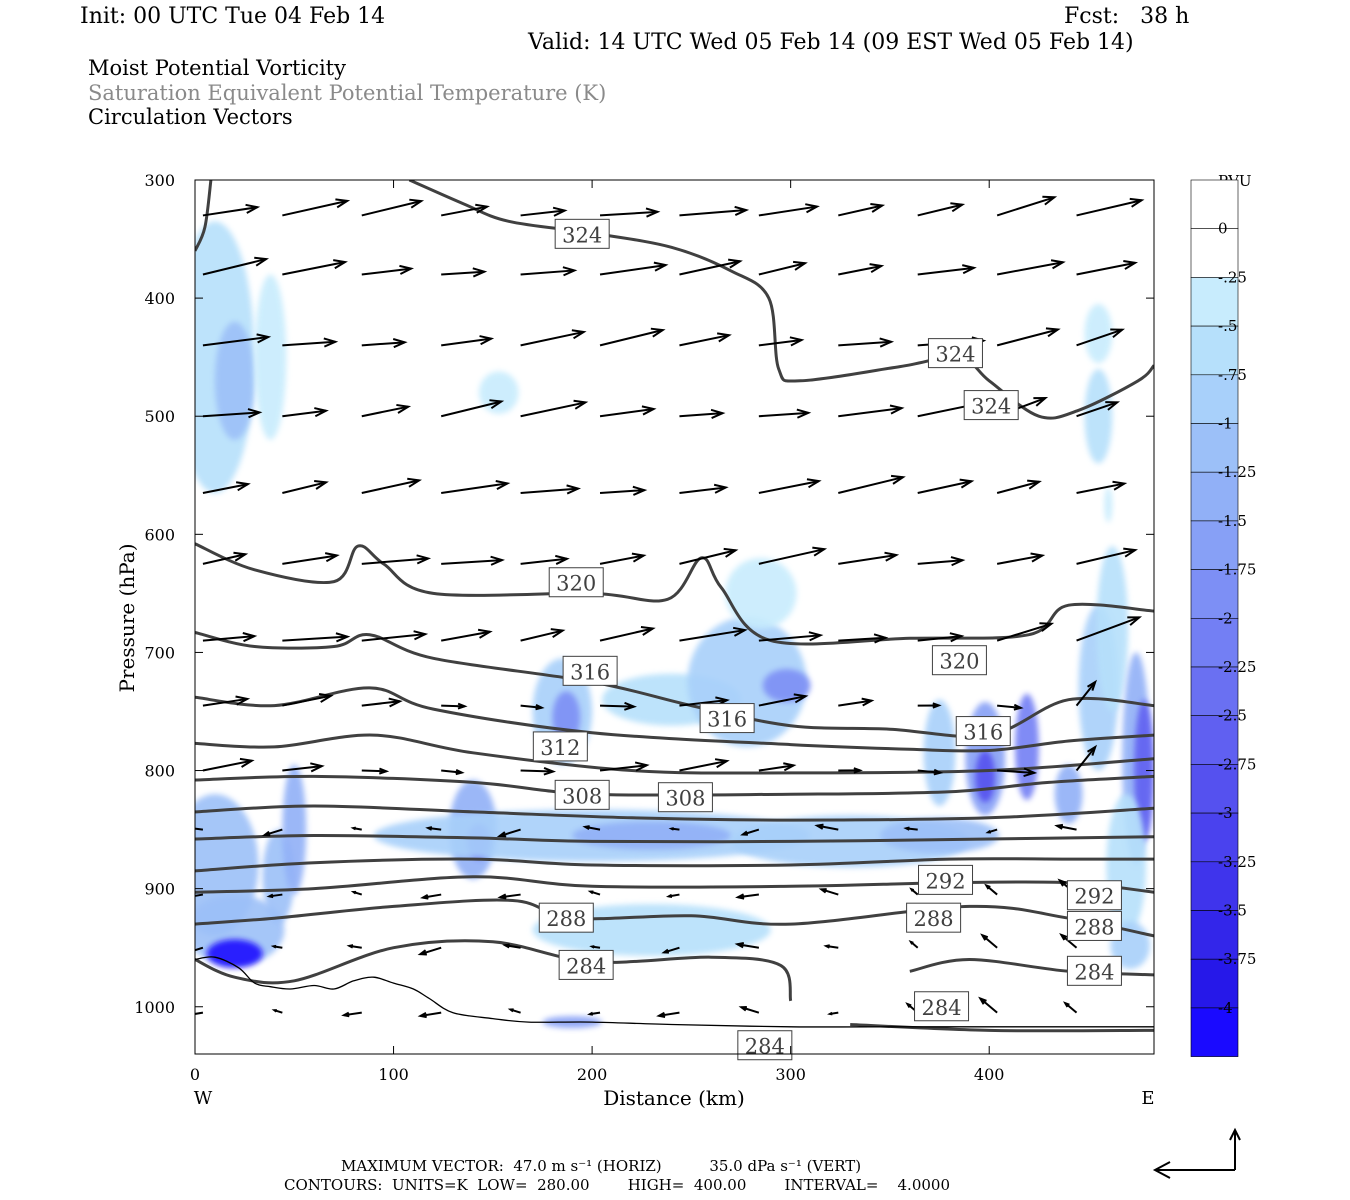 This screenshot has width=1350, height=1200. I want to click on contour-label-text: 284, so click(1094, 972).